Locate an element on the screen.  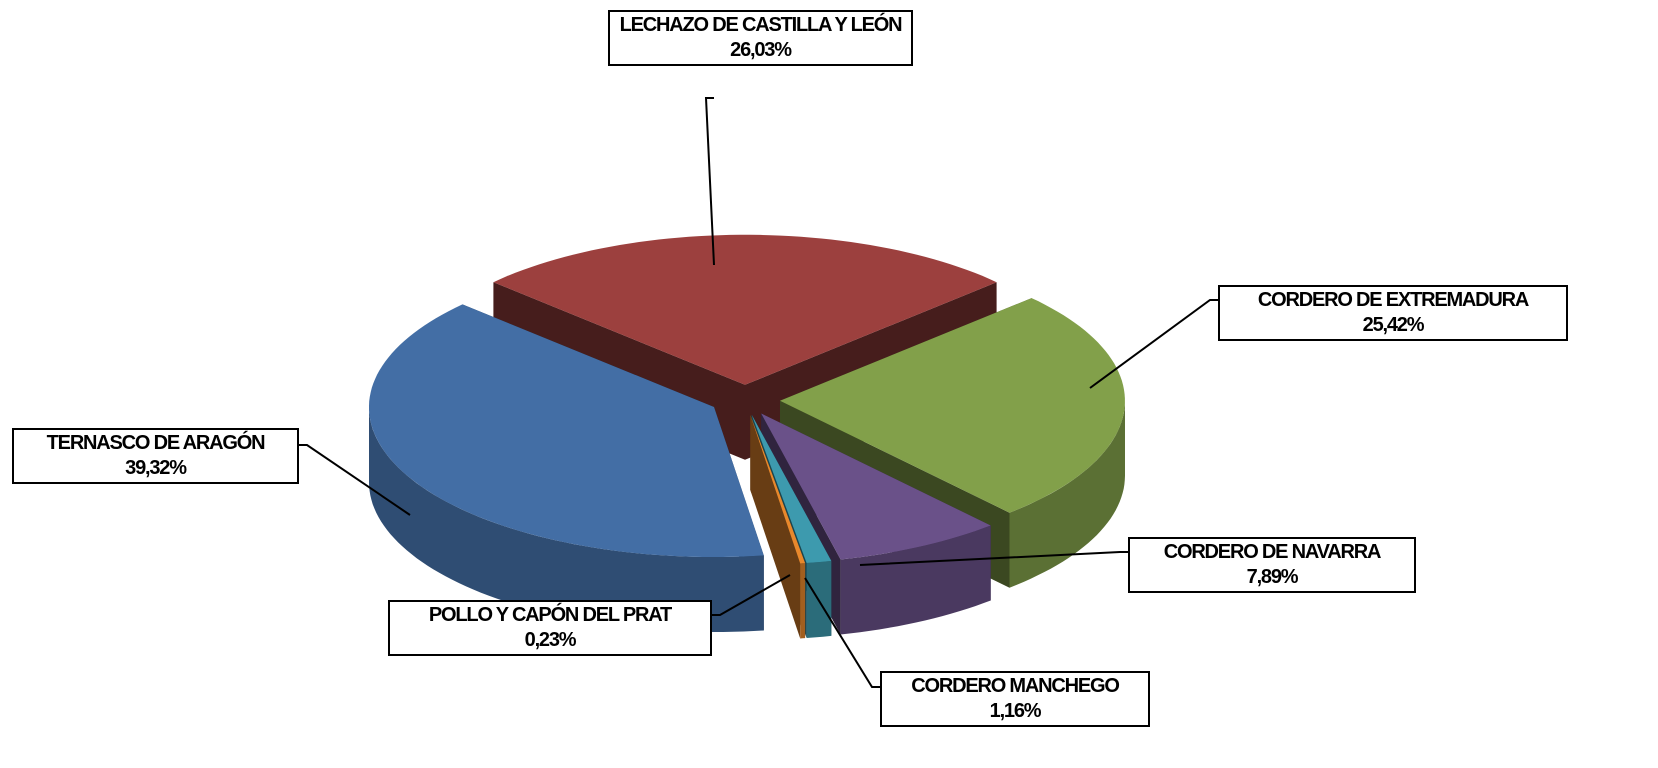
label-name: CORDERO DE EXTREMADURA is located at coordinates (1393, 300).